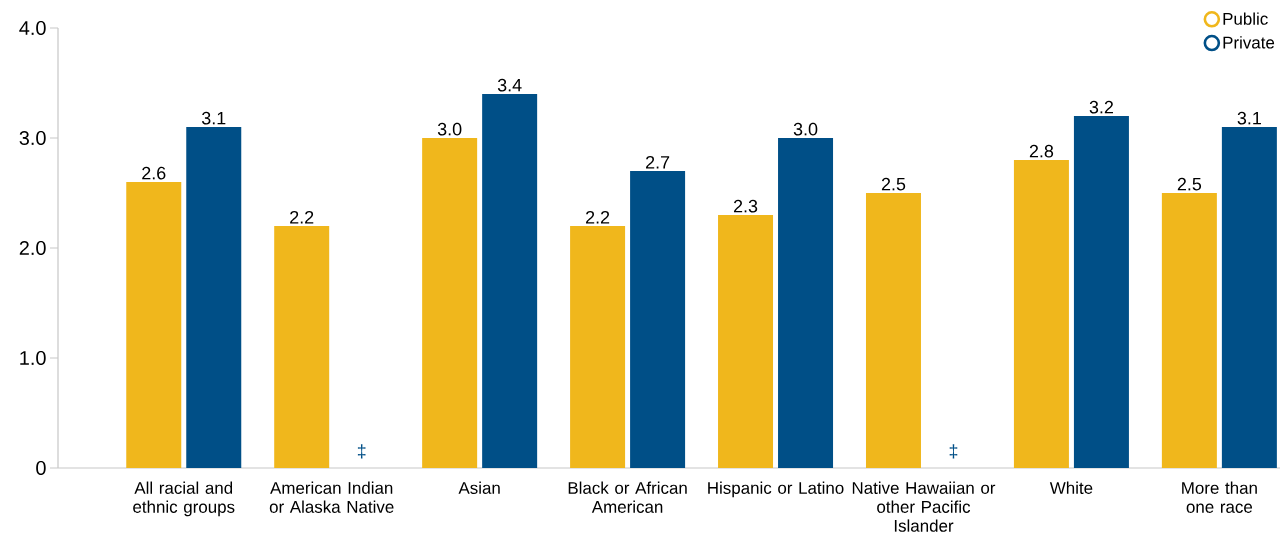  I want to click on y-tick-label: 0, so click(41, 468).